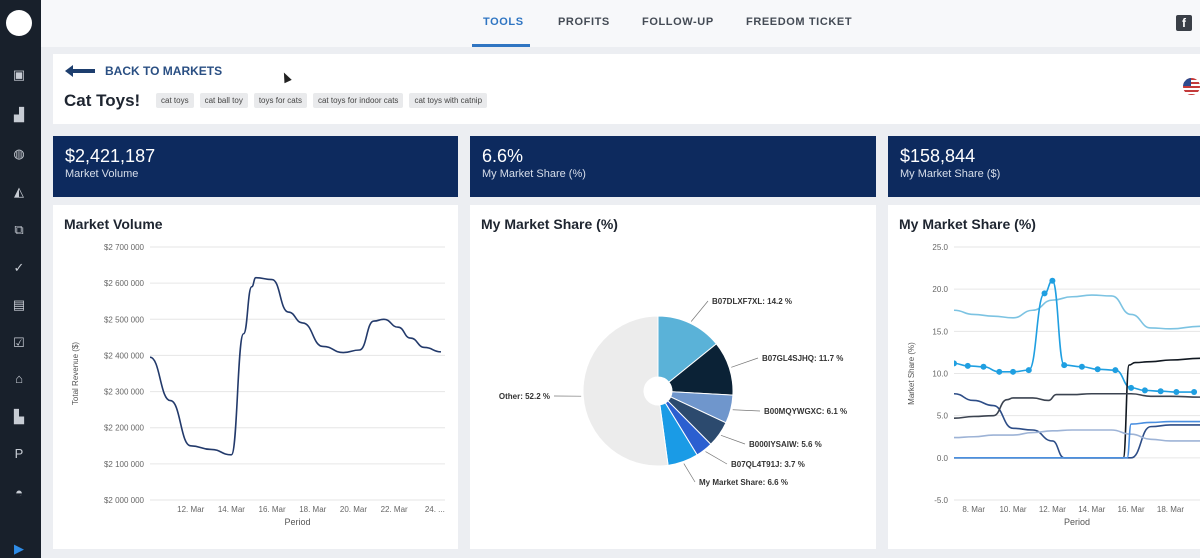 This screenshot has height=558, width=1200. What do you see at coordinates (1077, 435) in the screenshot?
I see `series-line-pale-blue` at bounding box center [1077, 435].